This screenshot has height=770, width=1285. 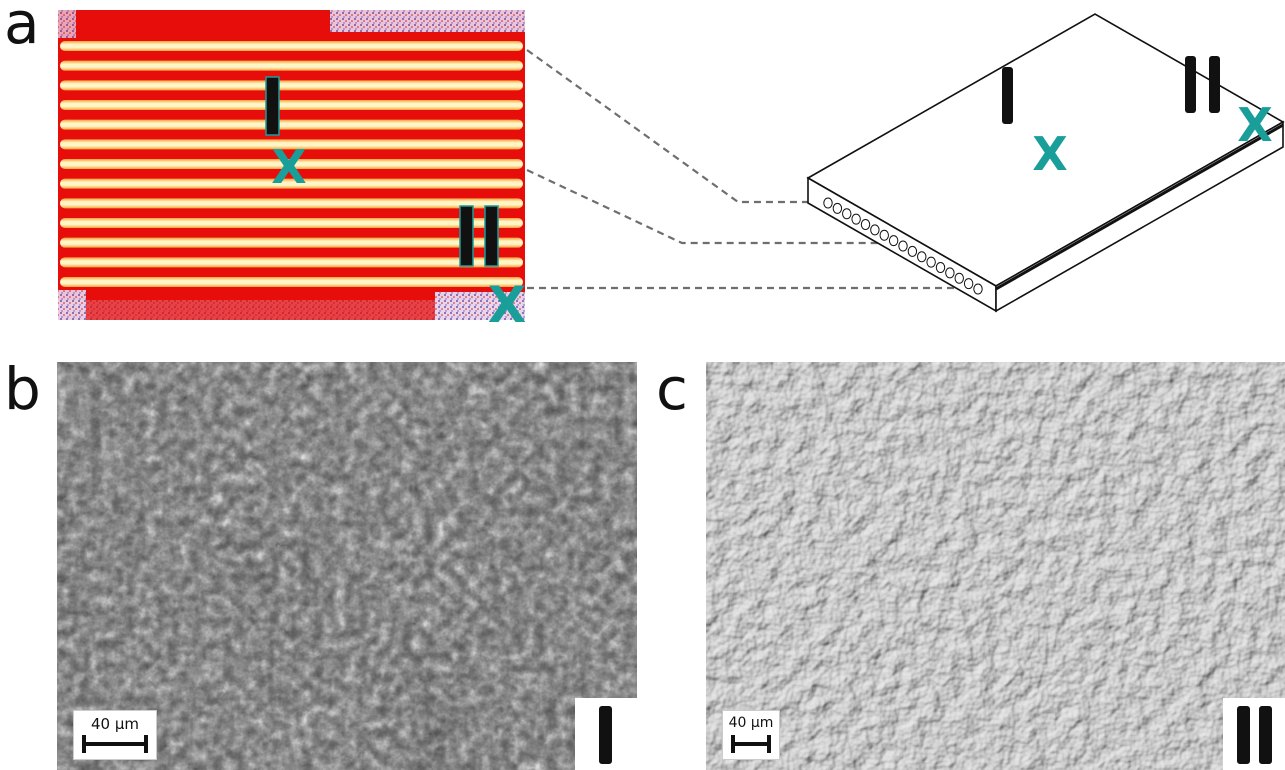 I want to click on slab-edge, so click(x=1139, y=207).